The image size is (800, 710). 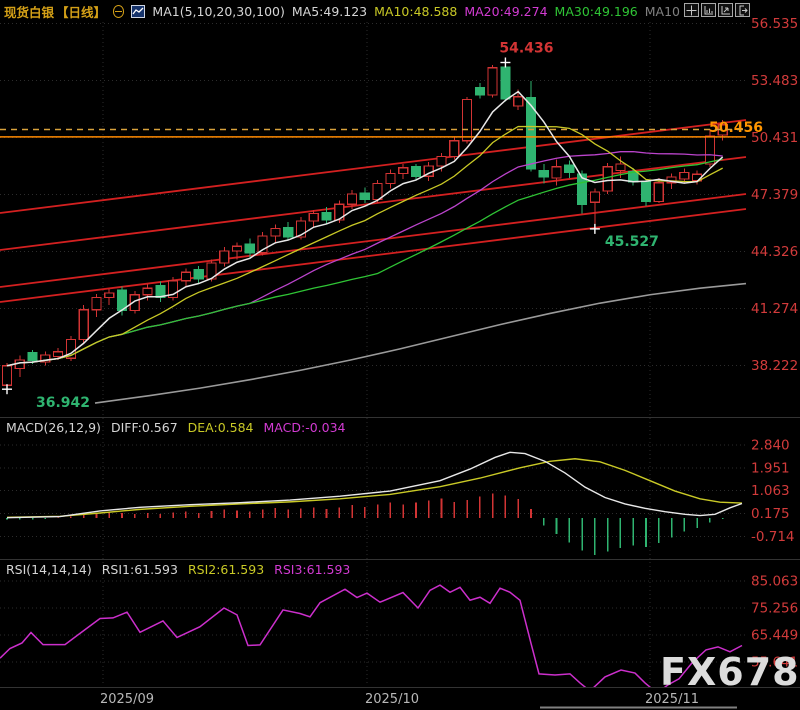 What do you see at coordinates (371, 635) in the screenshot?
I see `rsi-line` at bounding box center [371, 635].